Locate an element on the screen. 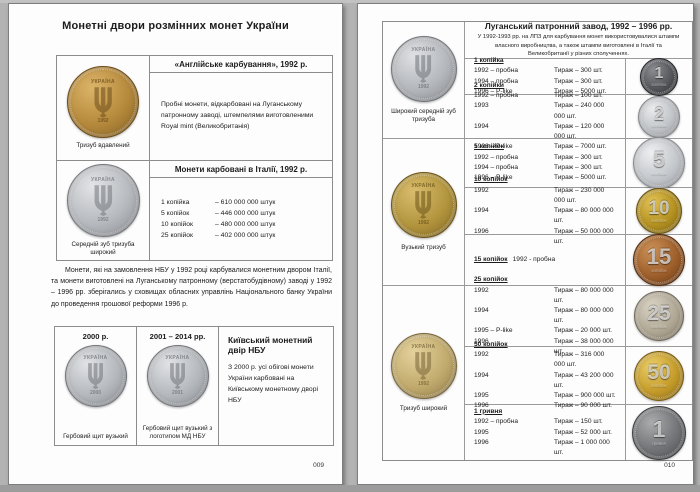 This screenshot has height=492, width=700. section-head: 15 копійок 1992 - пробна is located at coordinates (545, 260).